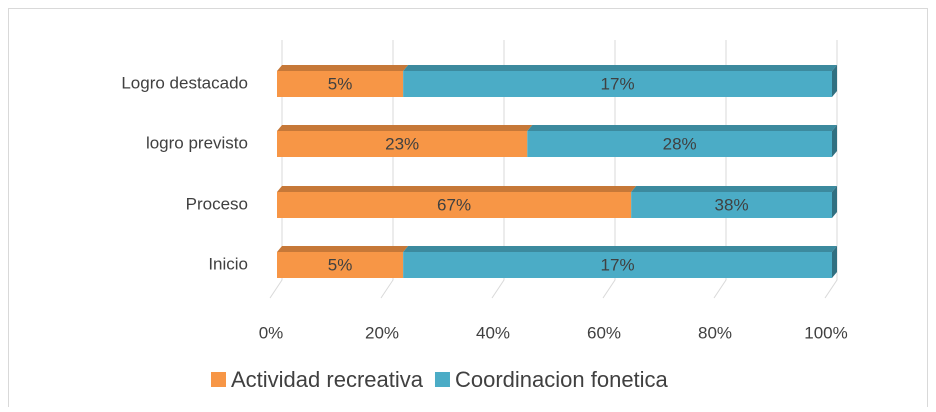 The image size is (936, 412). I want to click on y-tick-label: Logro destacado, so click(184, 82).